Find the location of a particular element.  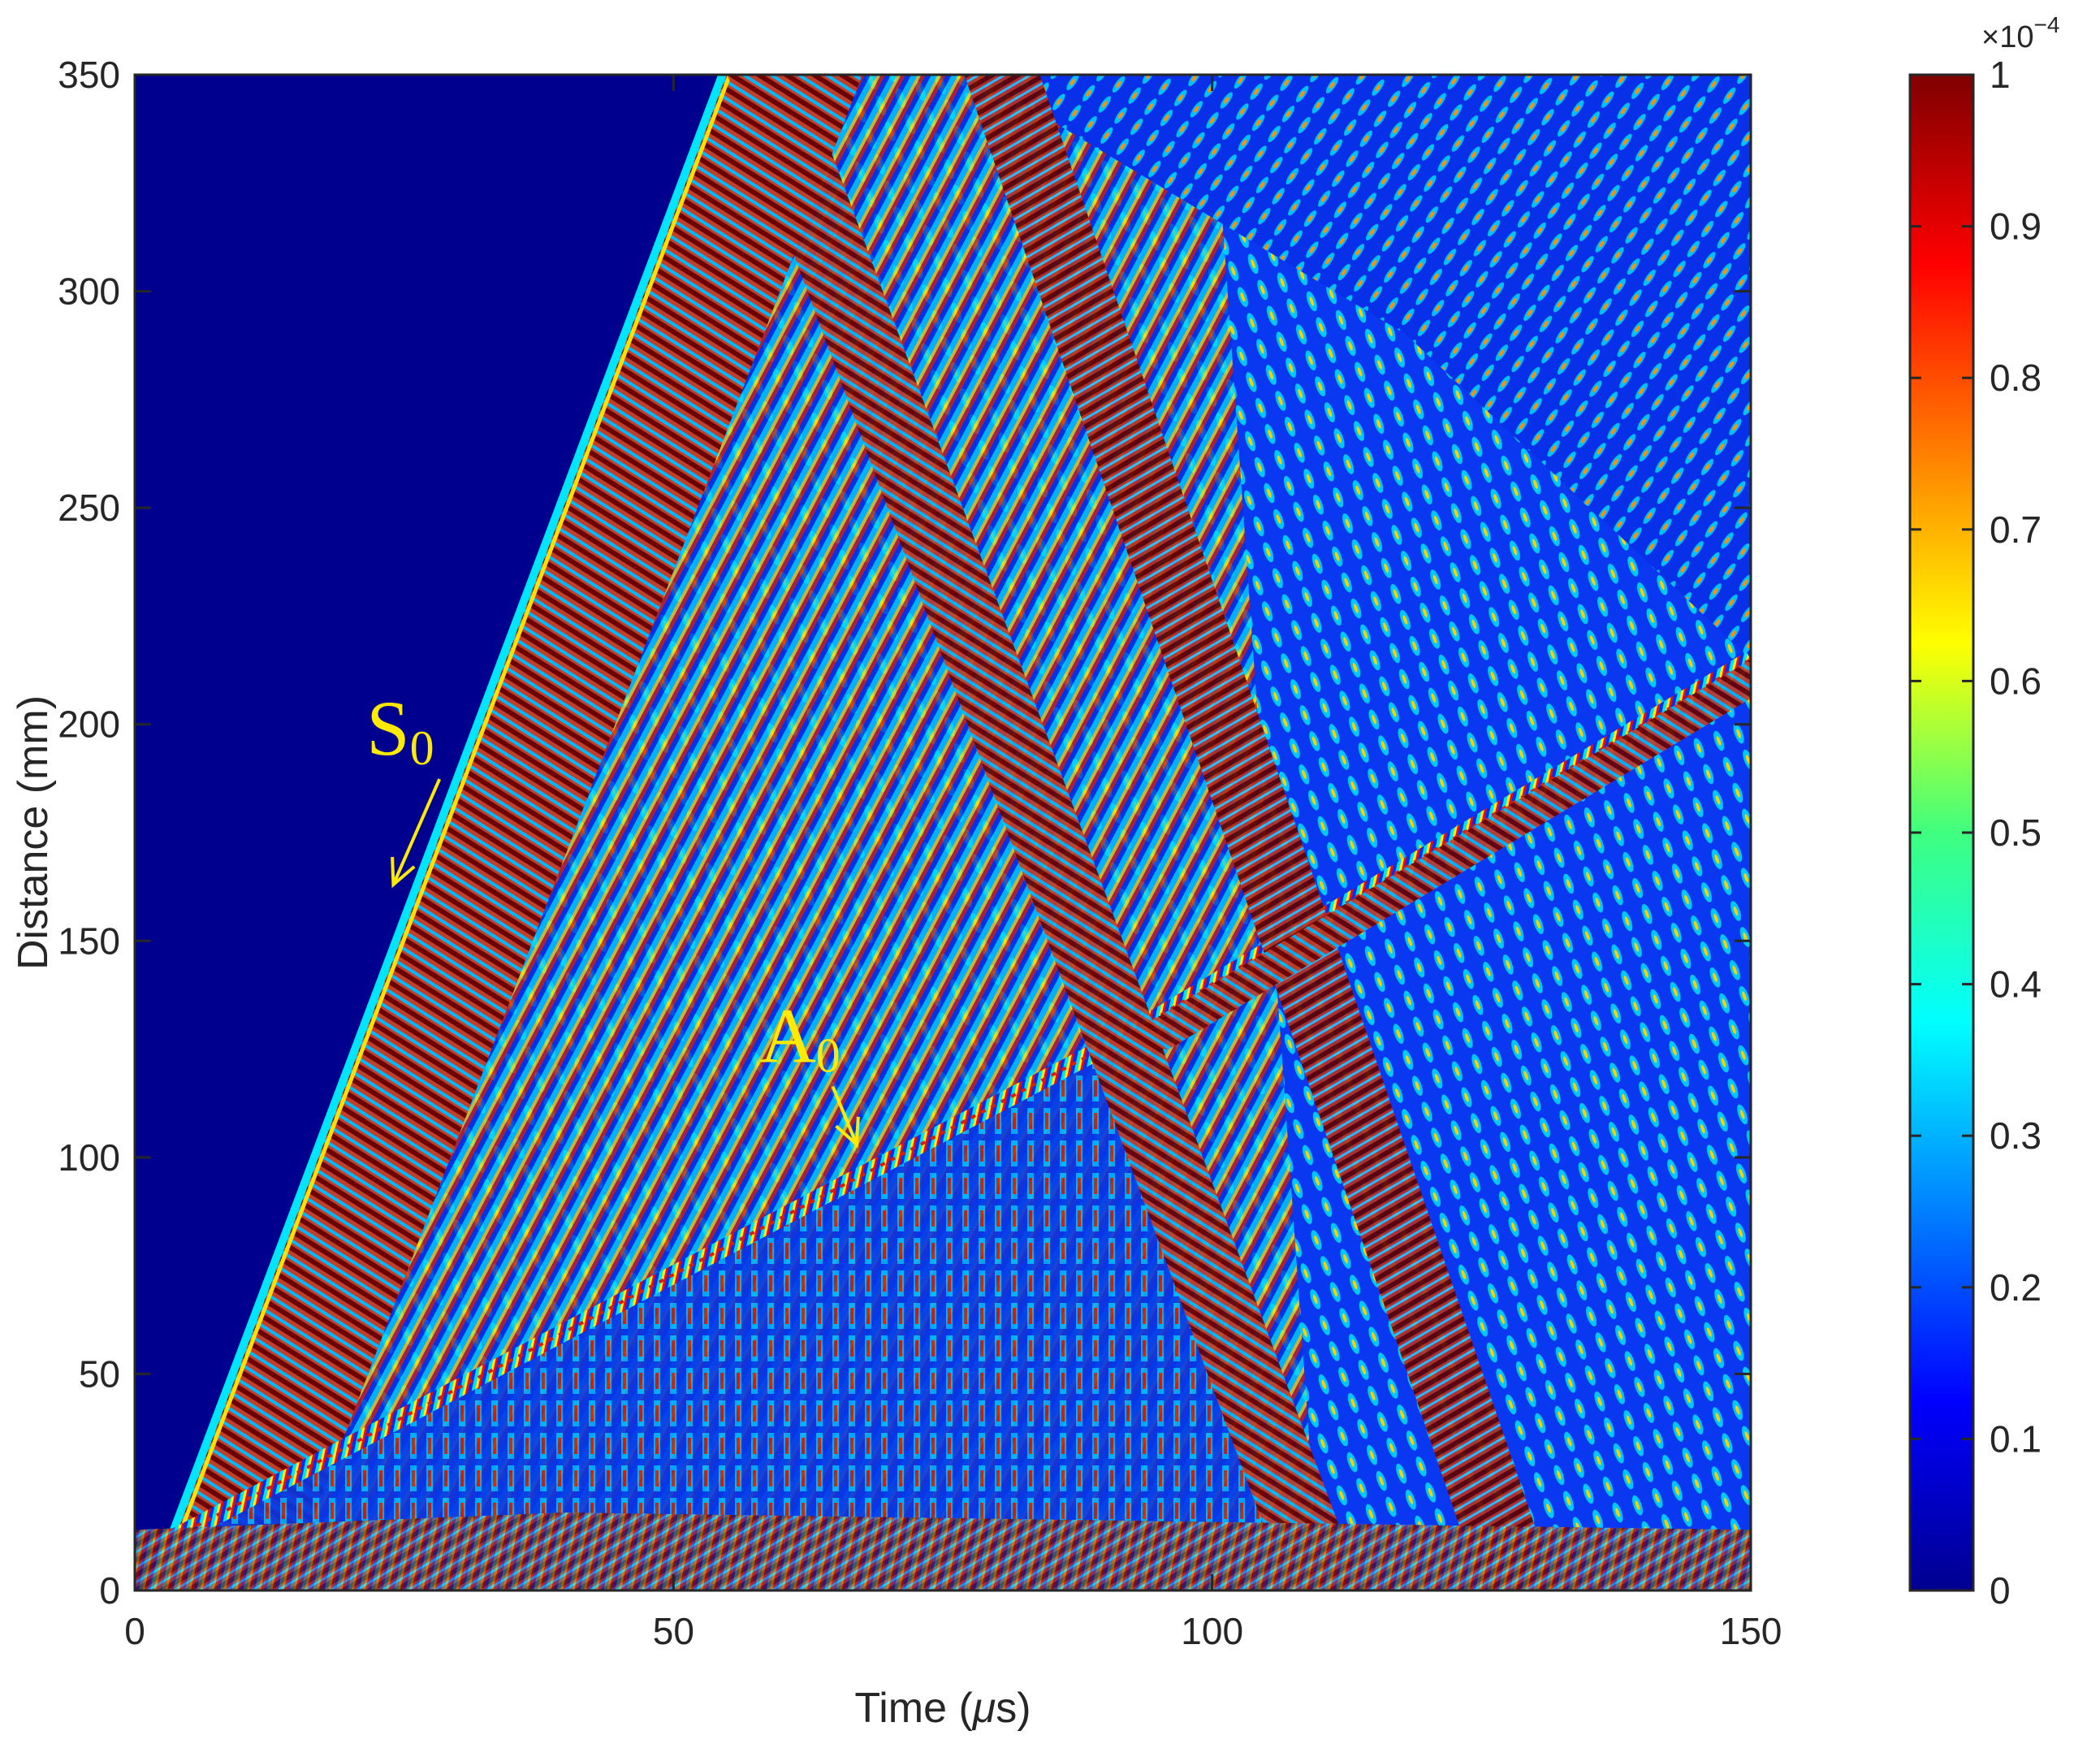

reflected-wave-band is located at coordinates (1428, 854).